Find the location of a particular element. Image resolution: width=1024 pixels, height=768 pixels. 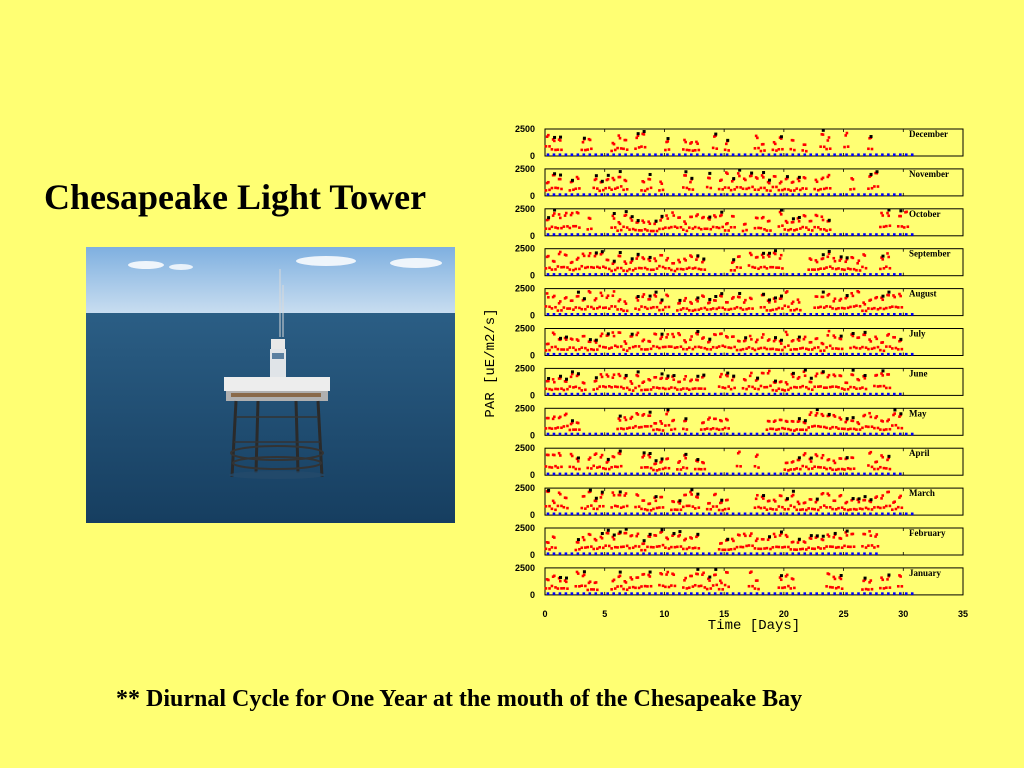

slide-title: Chesapeake Light Tower is located at coordinates (235, 197).